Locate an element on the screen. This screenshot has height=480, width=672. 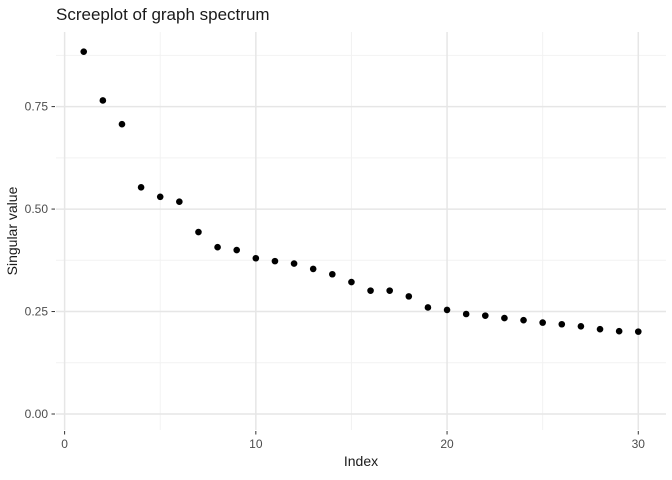
x-tick-label: 0 is located at coordinates (64, 444).